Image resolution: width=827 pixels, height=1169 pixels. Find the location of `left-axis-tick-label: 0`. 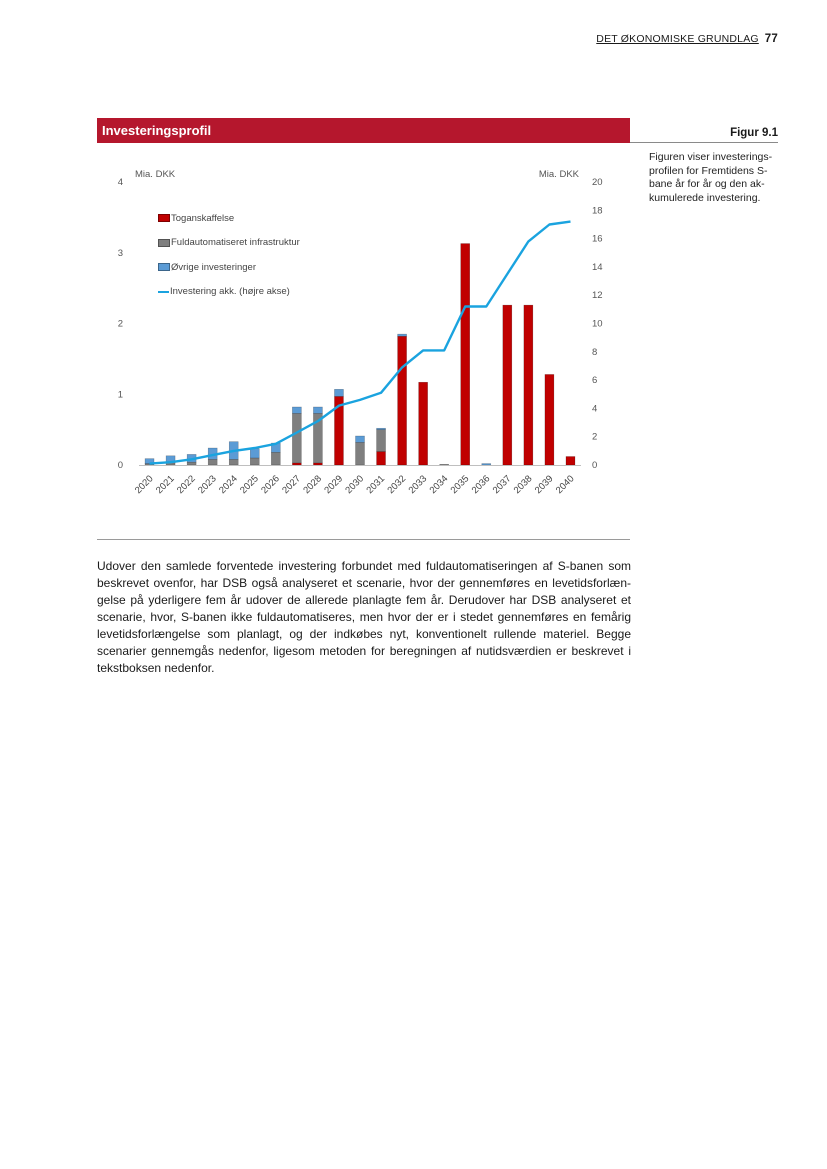

left-axis-tick-label: 0 is located at coordinates (120, 465).